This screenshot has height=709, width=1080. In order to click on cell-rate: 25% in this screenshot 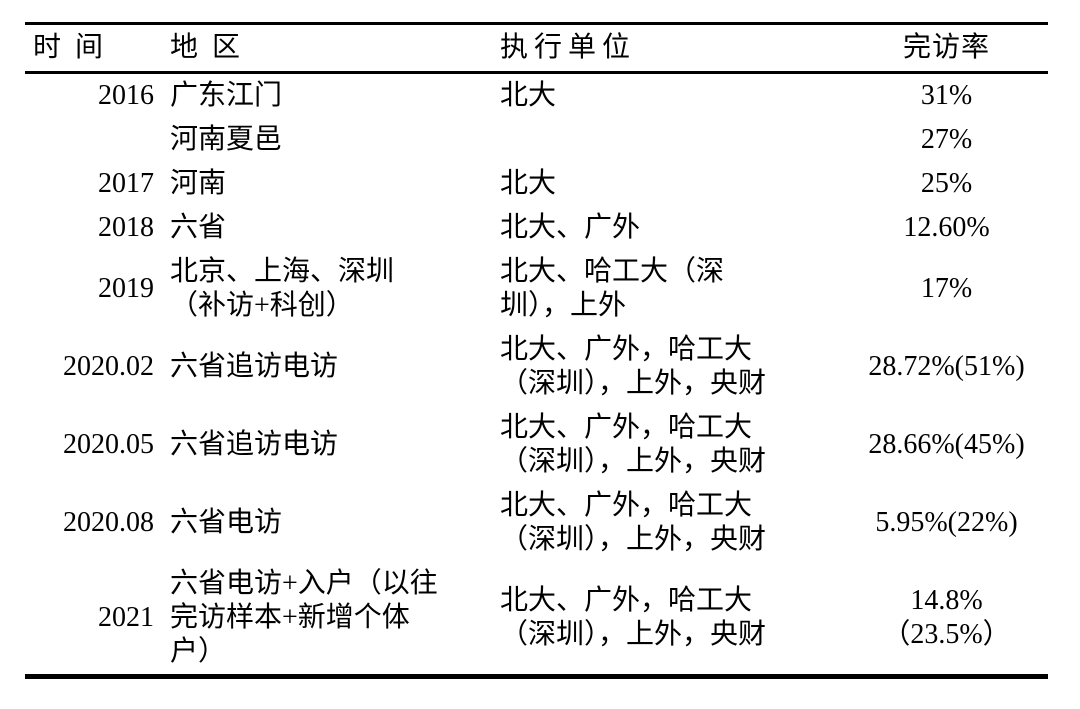, I will do `click(946, 183)`.